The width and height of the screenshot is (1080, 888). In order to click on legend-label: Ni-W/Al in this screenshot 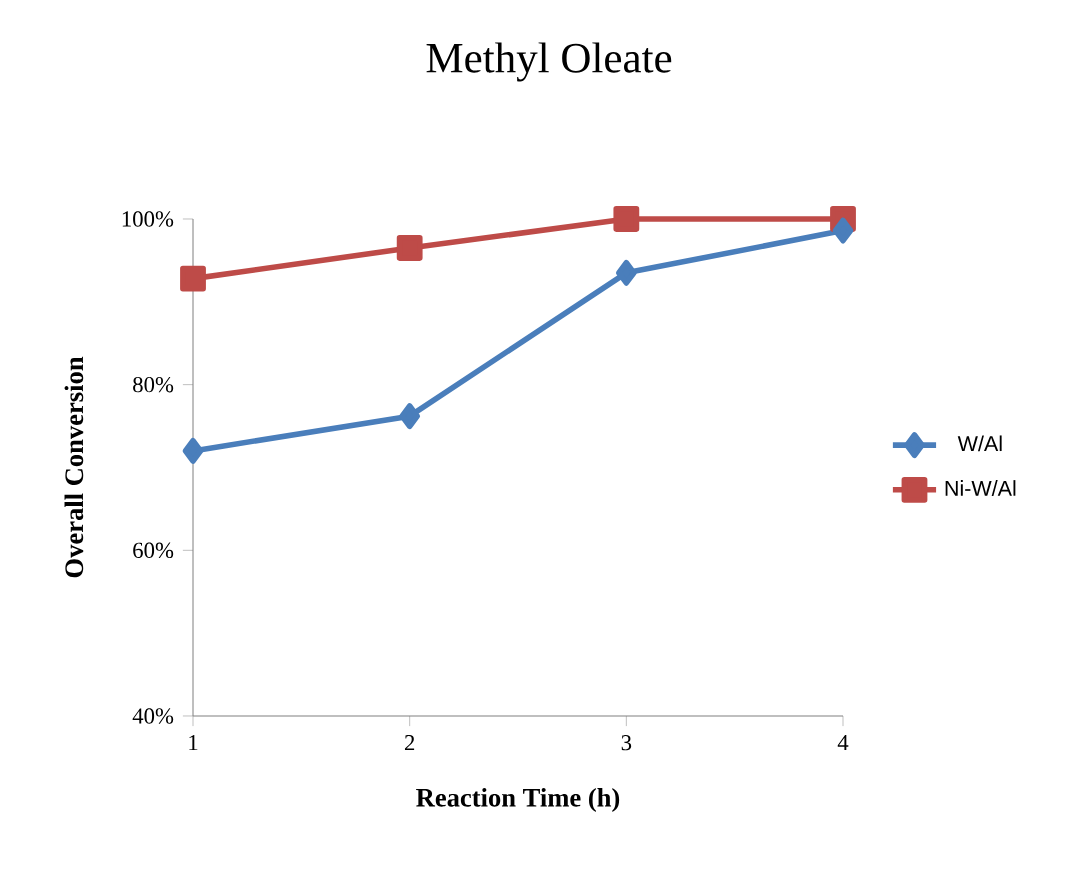, I will do `click(980, 488)`.